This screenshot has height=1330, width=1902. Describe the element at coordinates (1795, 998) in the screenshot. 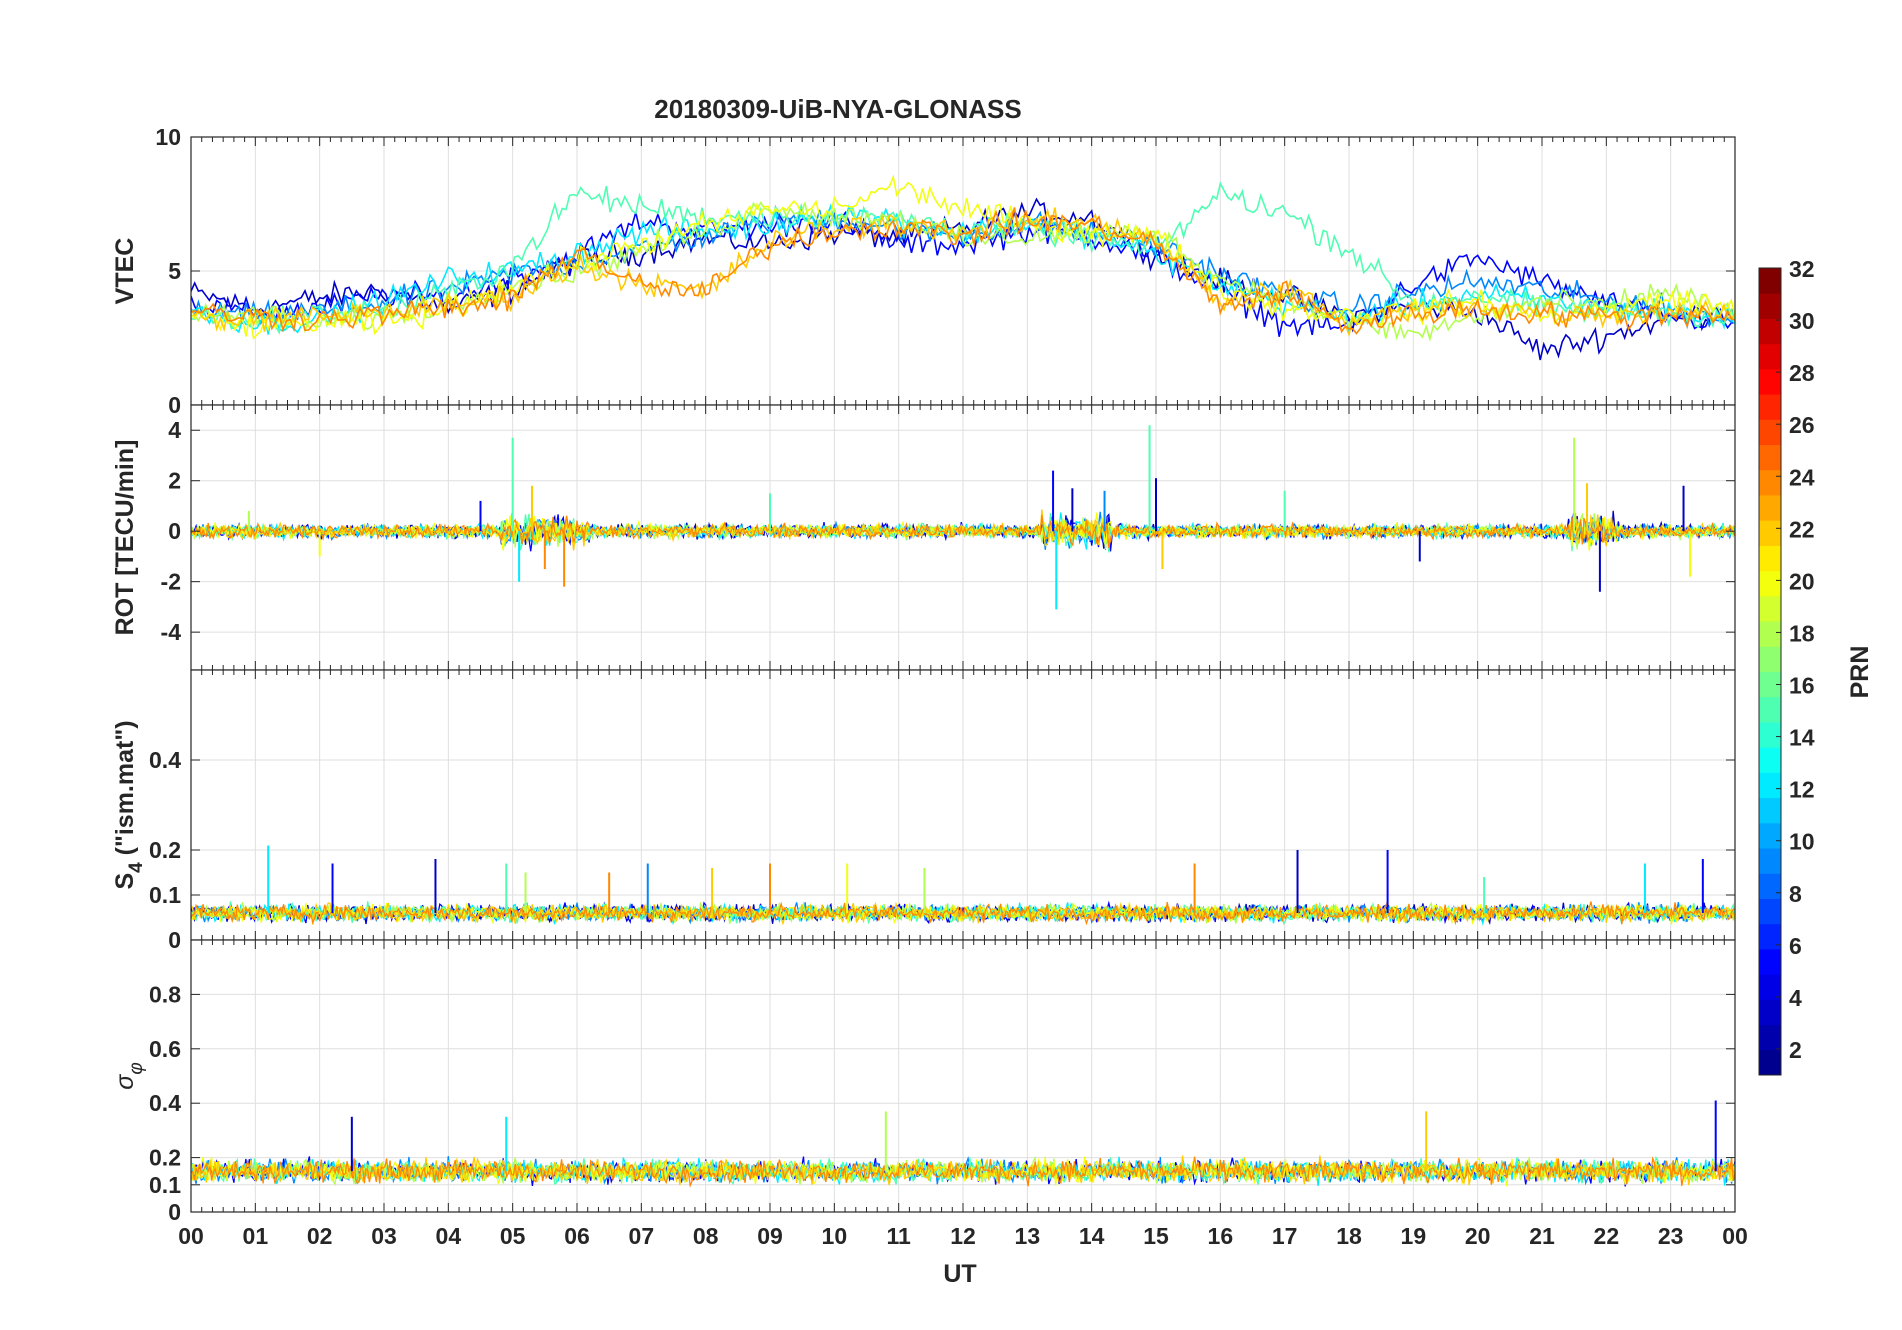

I see `colorbar-tick-label: 4` at that location.